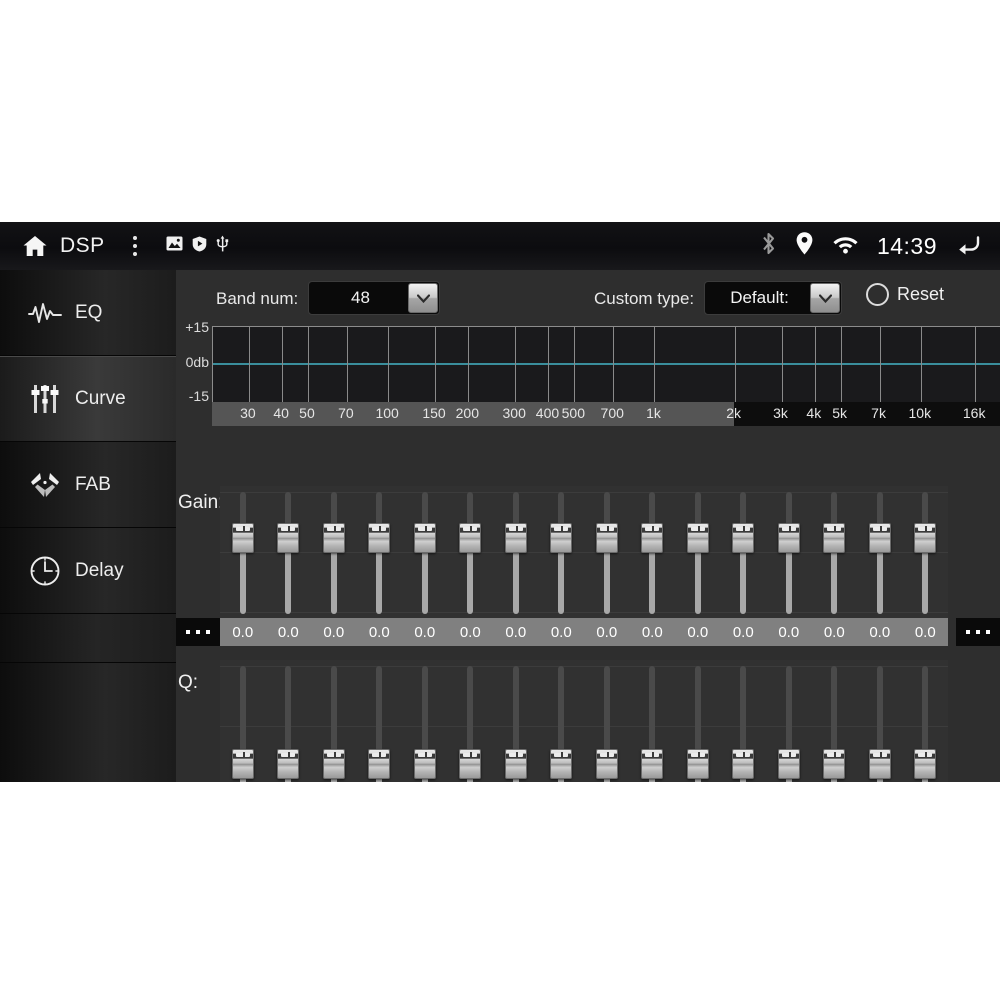 The height and width of the screenshot is (1000, 1000). Describe the element at coordinates (374, 298) in the screenshot. I see `band-num-select: 48` at that location.